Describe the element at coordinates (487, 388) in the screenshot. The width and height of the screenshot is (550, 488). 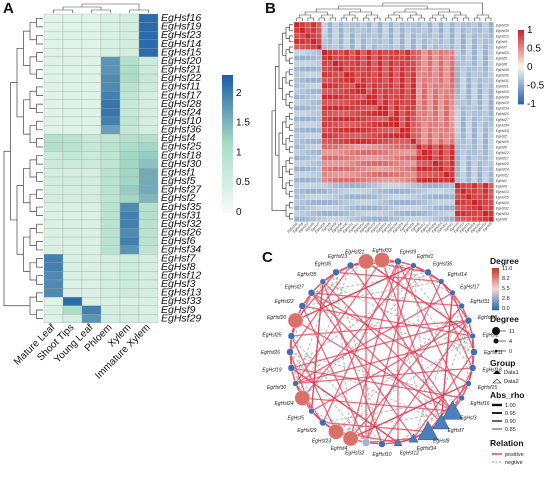
I see `network-node-label: EgHsf15` at that location.